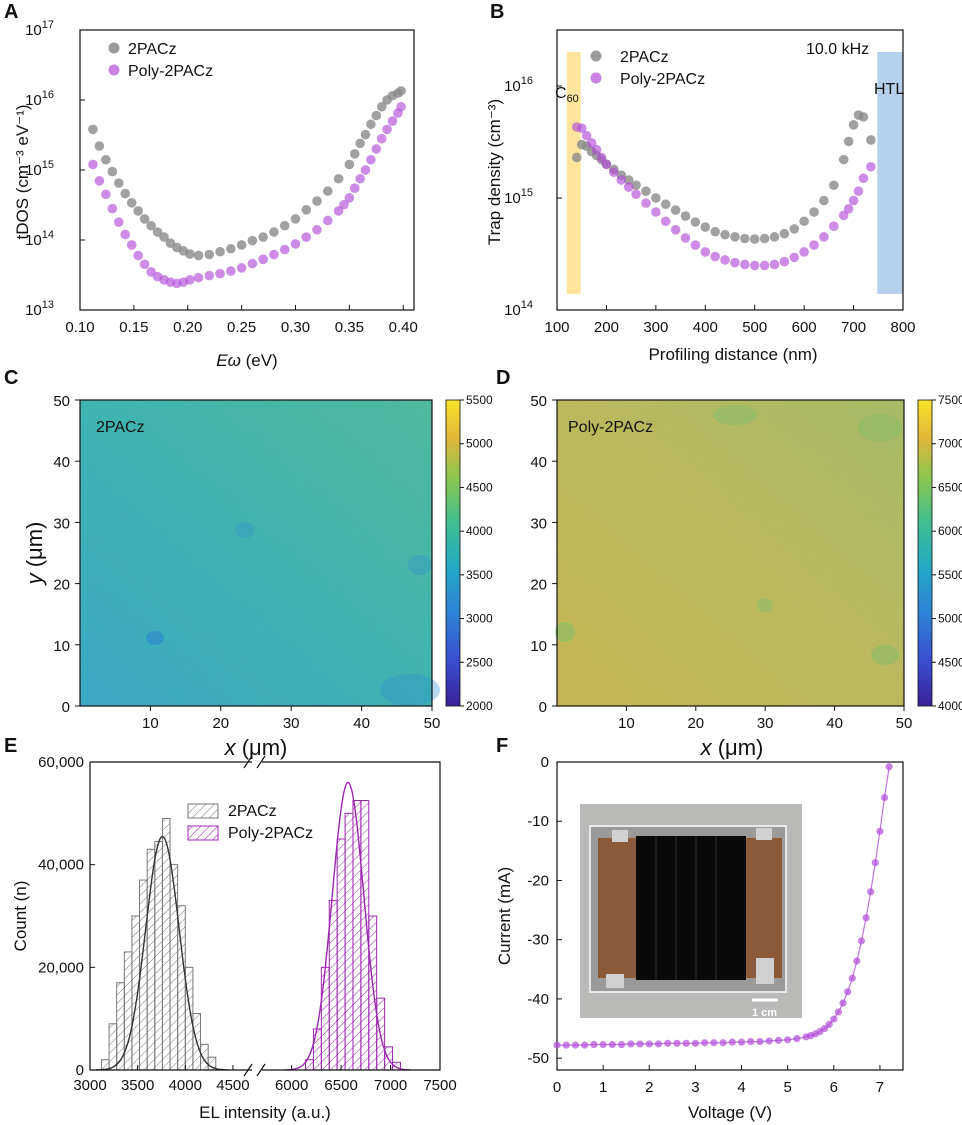 The width and height of the screenshot is (962, 1125). I want to click on legend-label-poly-2pacz: Poly-2PACz, so click(270, 833).